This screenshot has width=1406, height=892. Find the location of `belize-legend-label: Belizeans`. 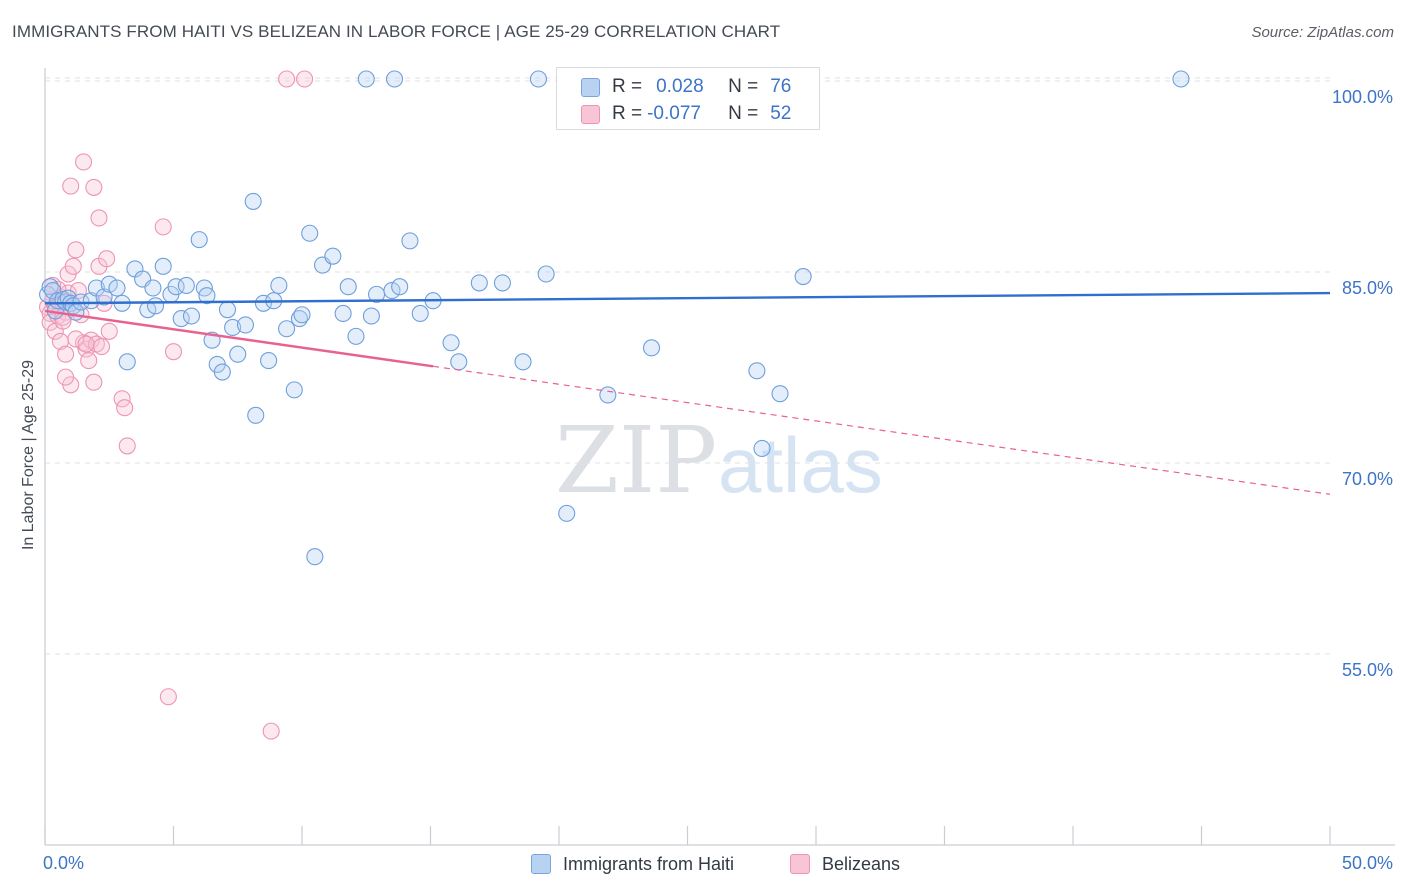

belize-legend-label: Belizeans is located at coordinates (861, 863).